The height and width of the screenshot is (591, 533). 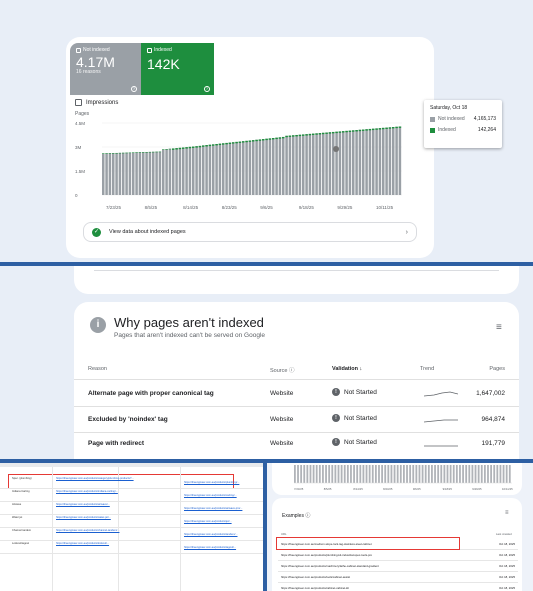 What do you see at coordinates (21, 491) in the screenshot?
I see `sheet-row-label: Indiana Carting` at bounding box center [21, 491].